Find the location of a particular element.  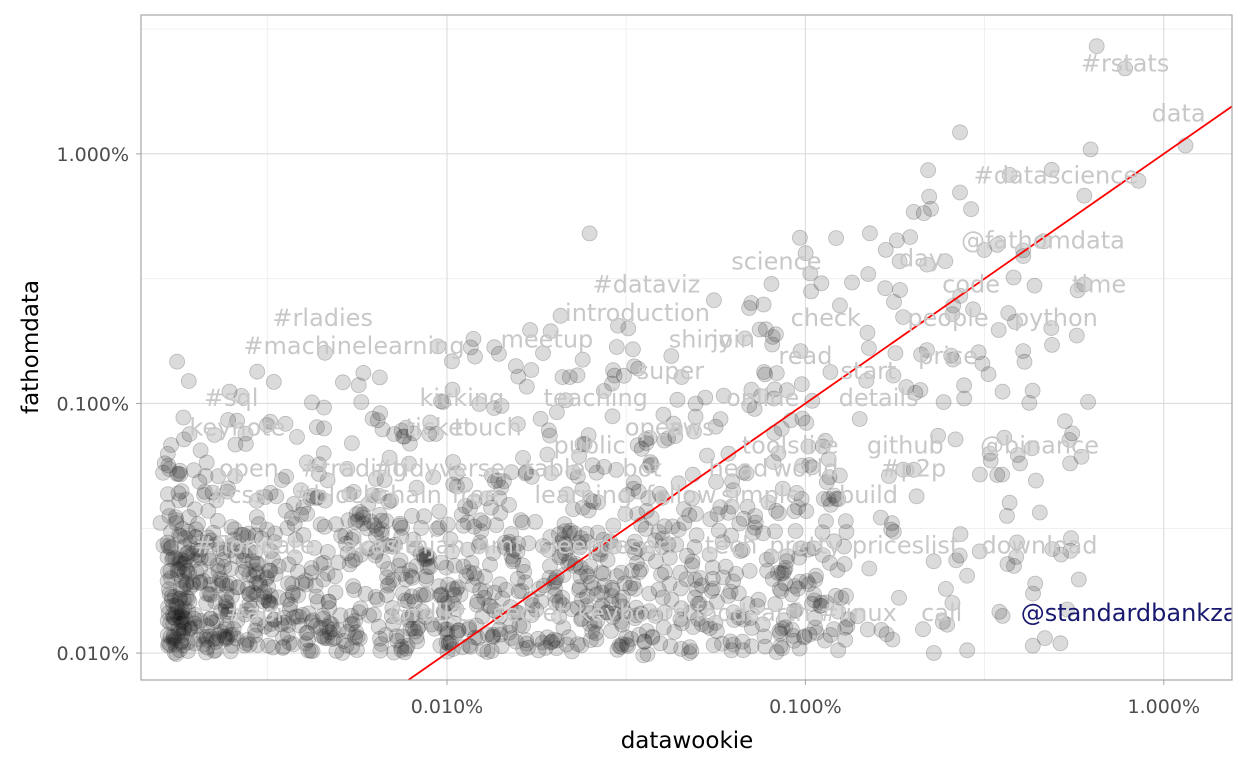

word-label: food is located at coordinates (720, 613).